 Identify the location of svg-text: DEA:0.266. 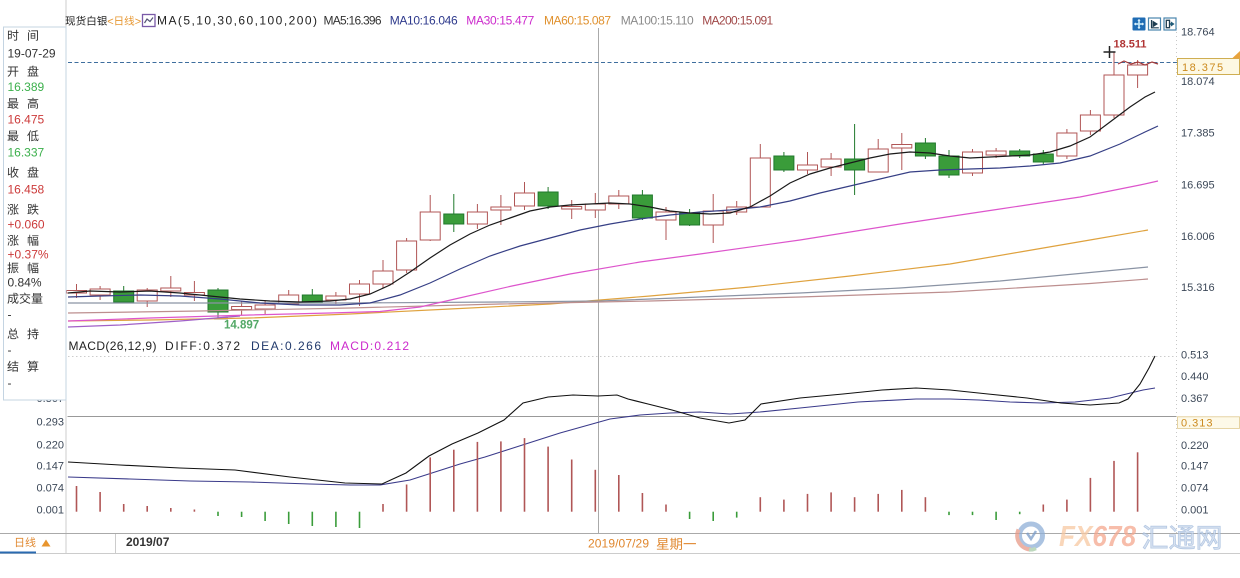
(286, 346).